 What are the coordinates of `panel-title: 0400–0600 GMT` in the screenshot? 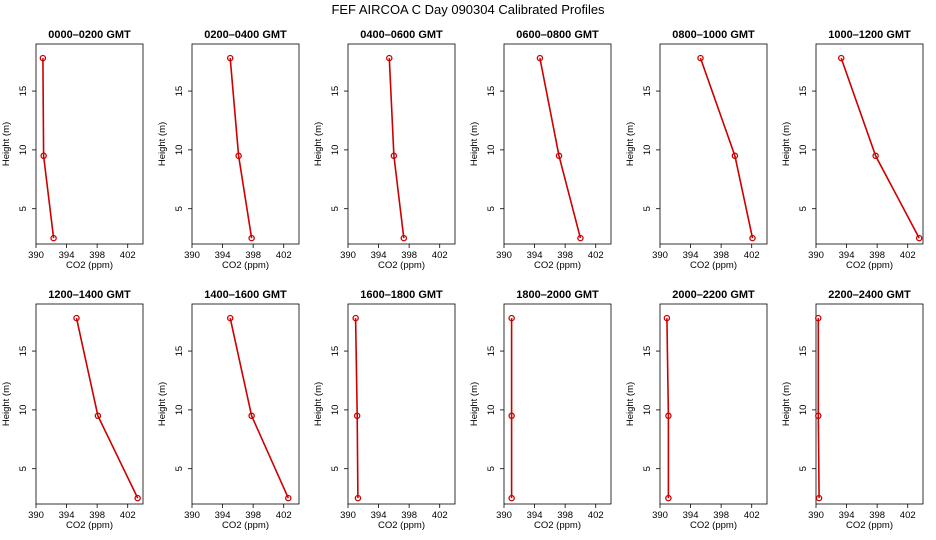 It's located at (401, 35).